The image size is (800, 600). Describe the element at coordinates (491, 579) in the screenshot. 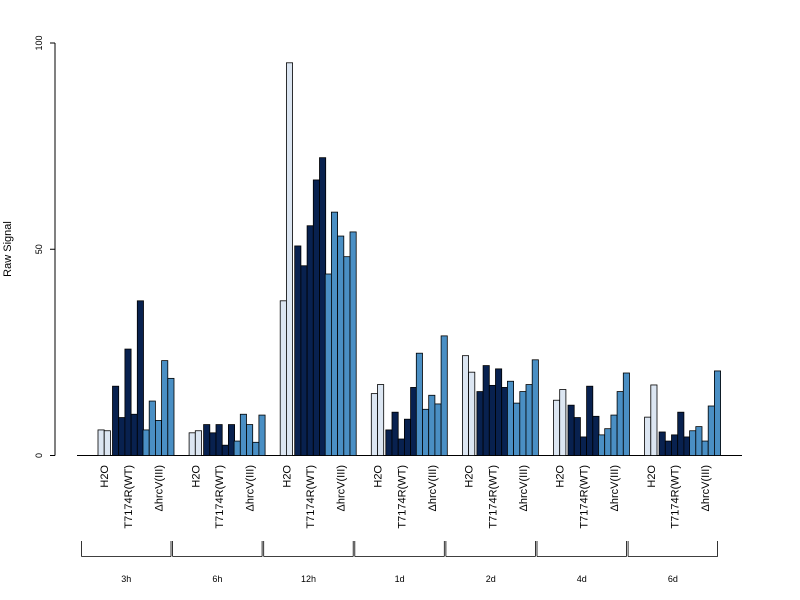

I see `group-label: 2d` at that location.